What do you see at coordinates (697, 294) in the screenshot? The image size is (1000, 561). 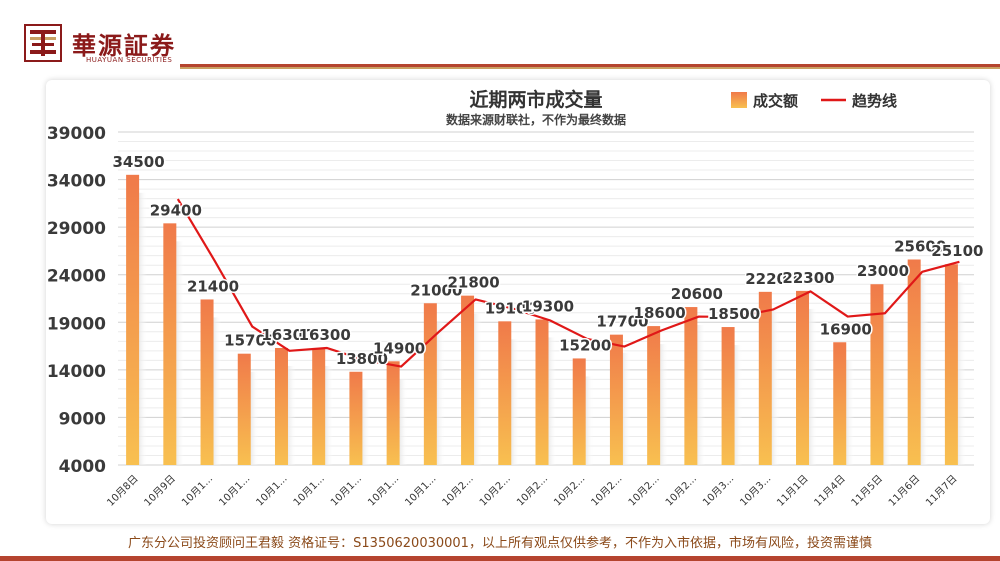 I see `data-label: 20600` at bounding box center [697, 294].